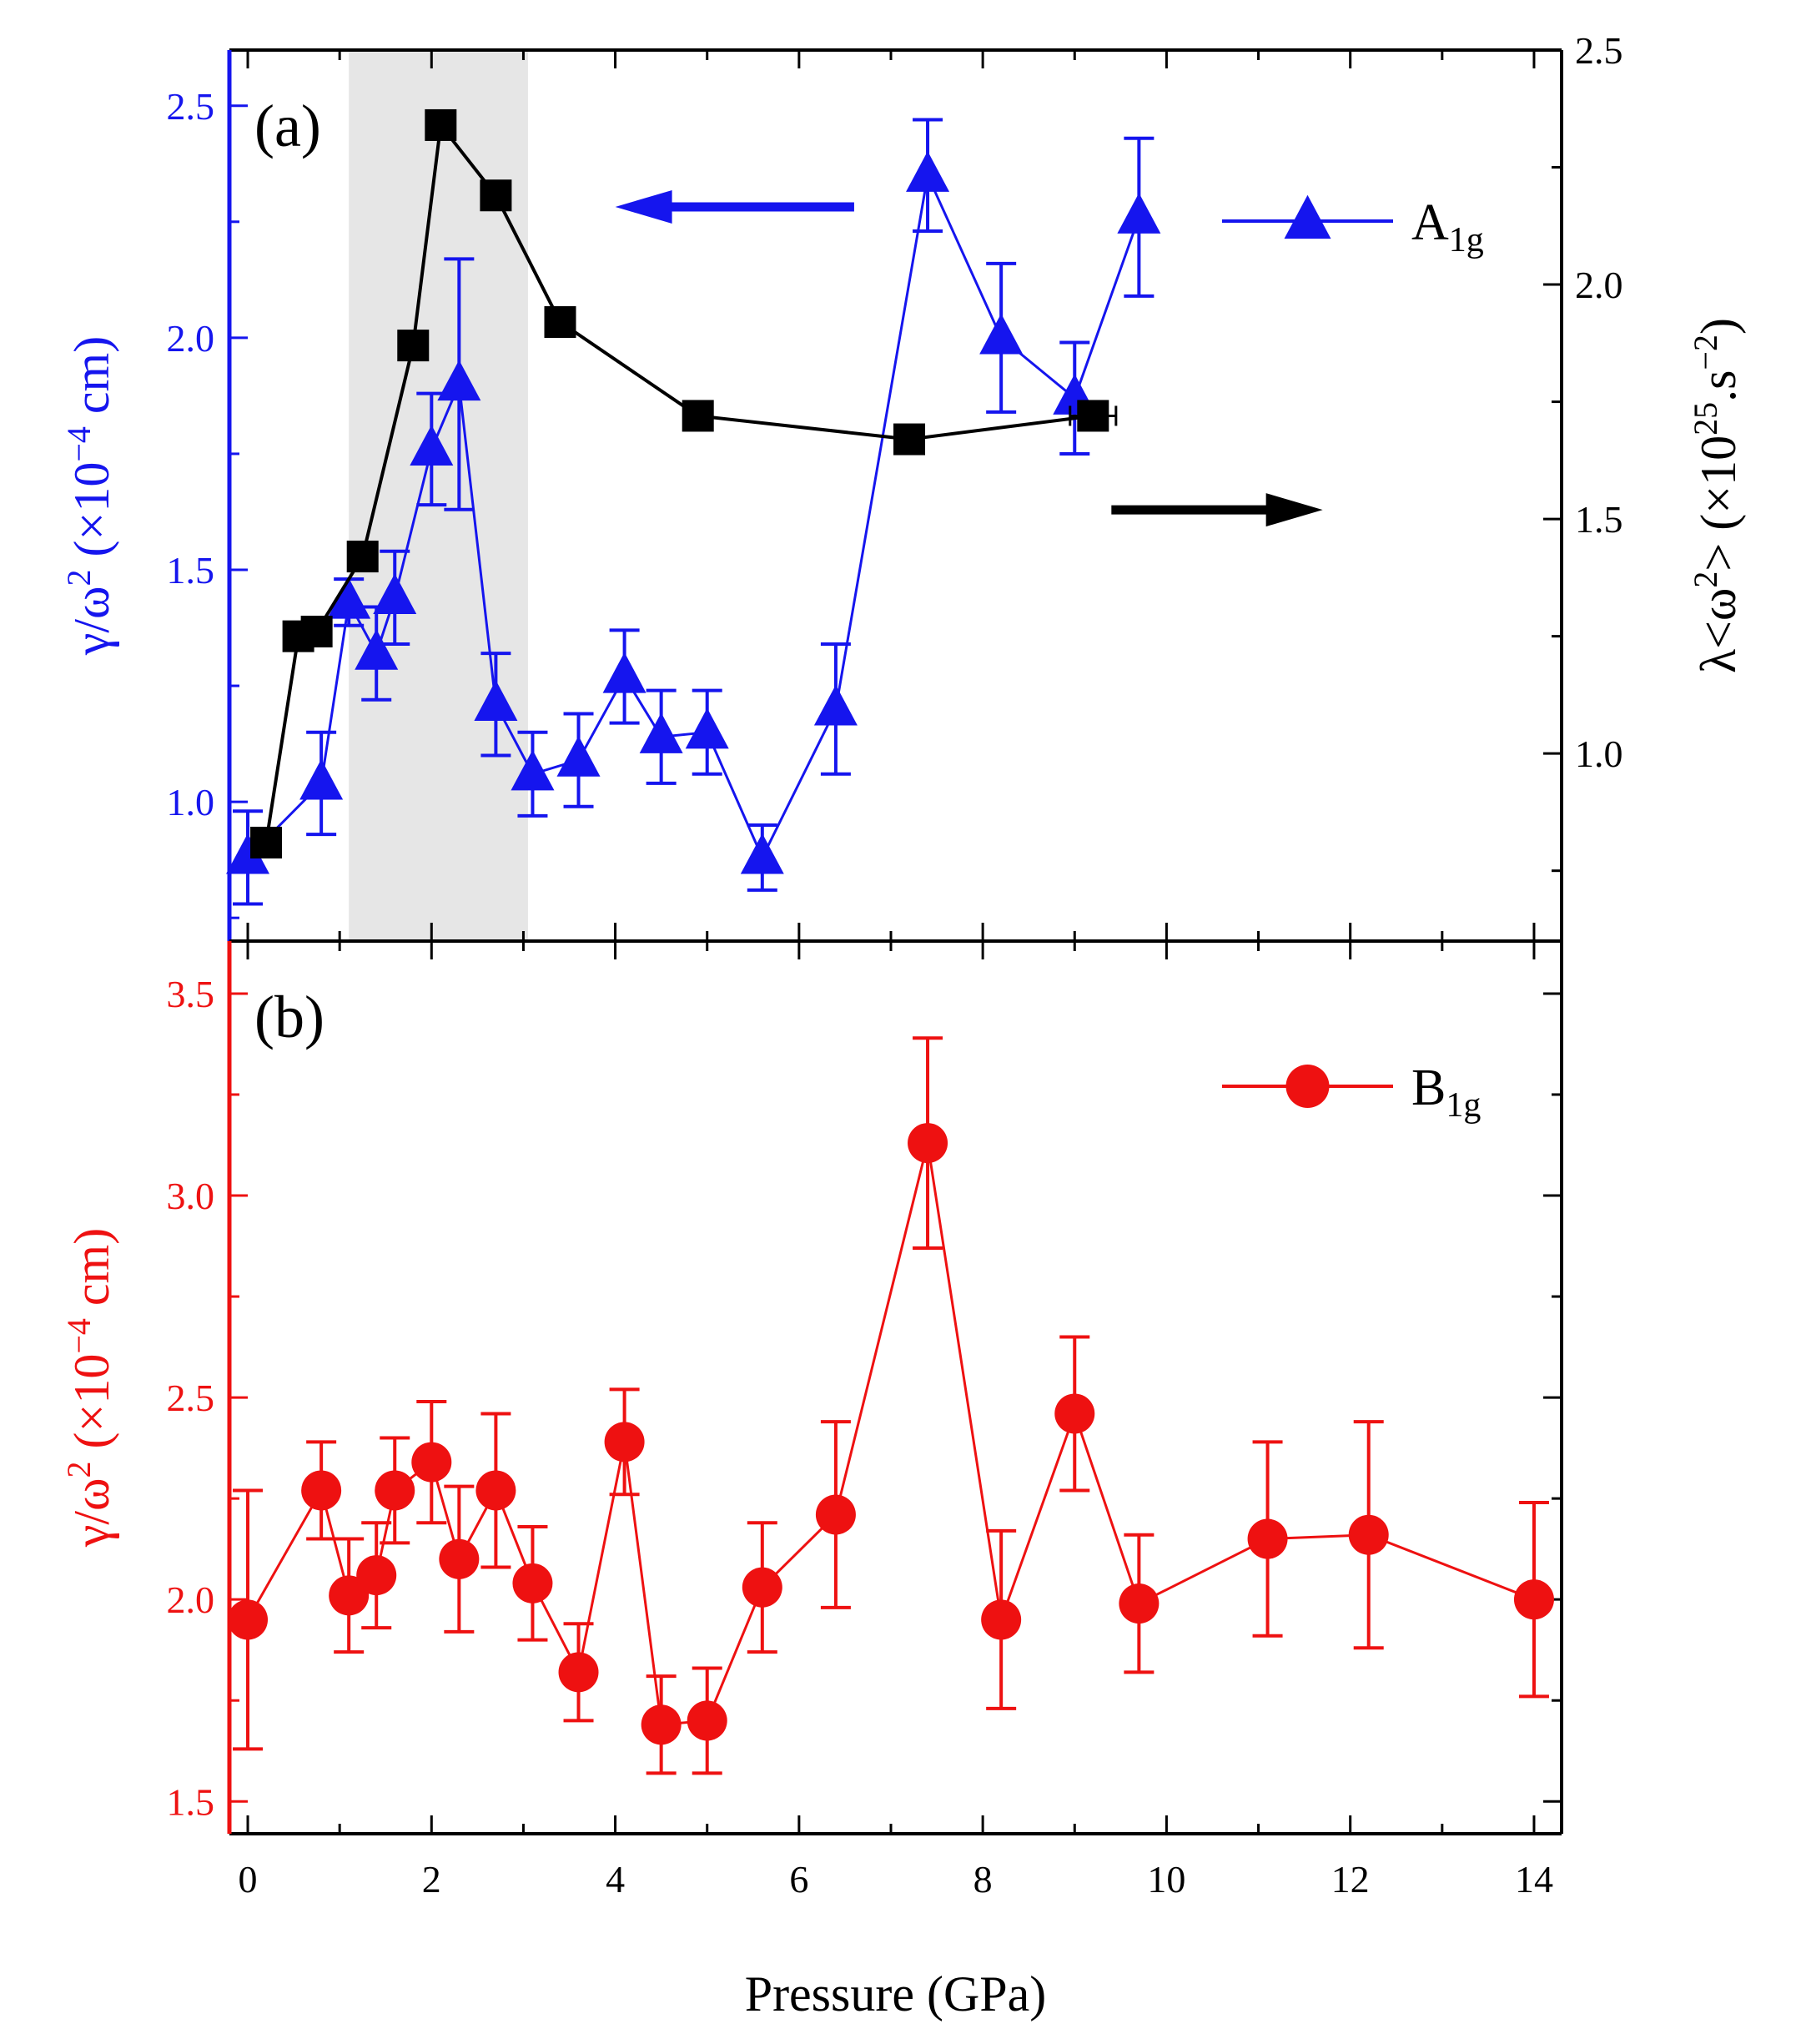  Describe the element at coordinates (615, 1879) in the screenshot. I see `x-tick-label: 4` at that location.